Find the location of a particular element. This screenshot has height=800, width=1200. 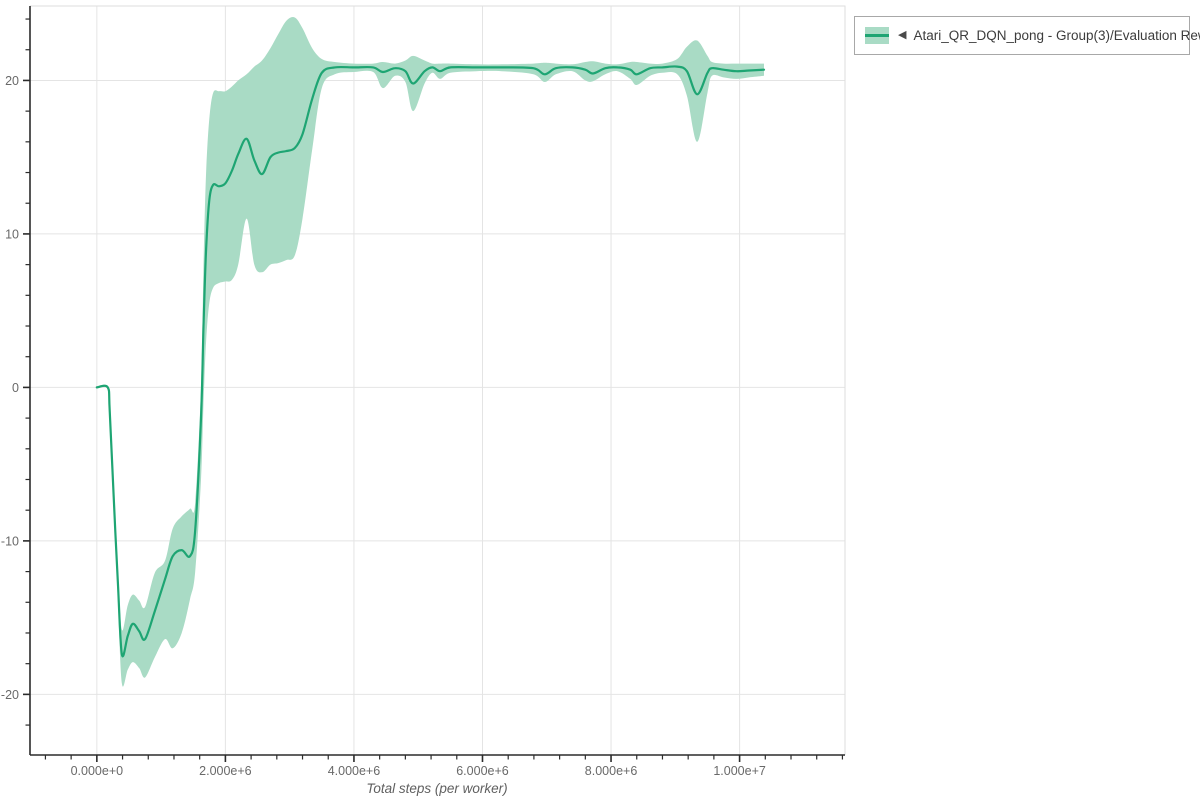

x-tick-label: 6.000e+6 is located at coordinates (482, 771).